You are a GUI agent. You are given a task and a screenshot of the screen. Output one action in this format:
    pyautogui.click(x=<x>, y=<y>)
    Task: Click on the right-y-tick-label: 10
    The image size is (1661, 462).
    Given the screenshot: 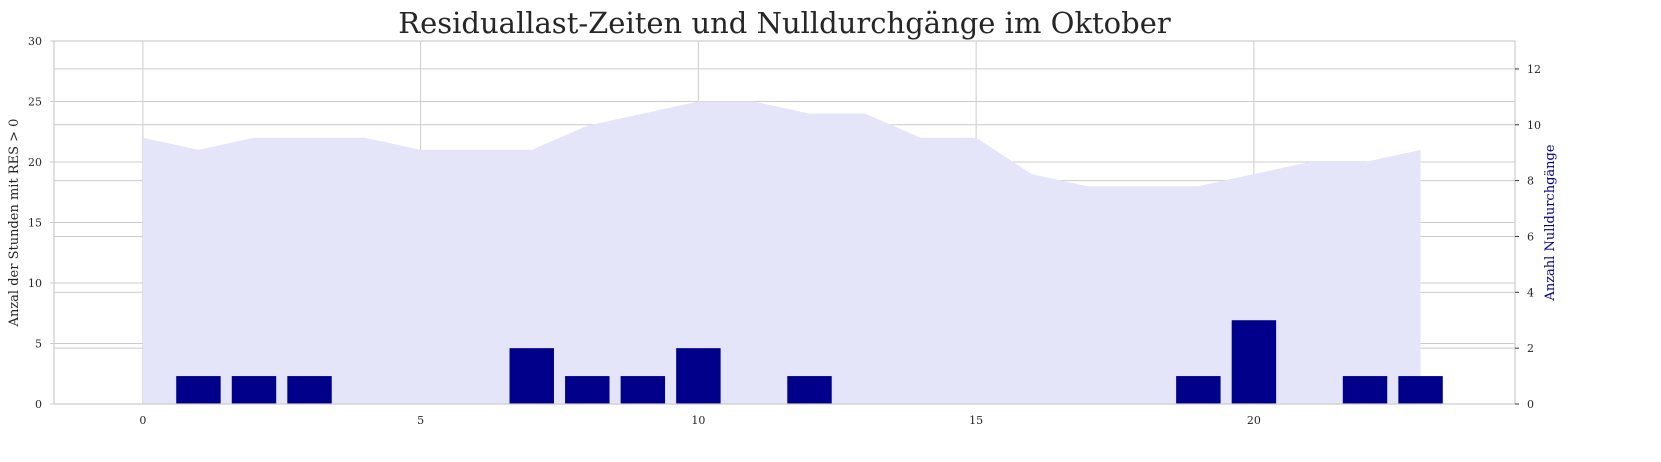 What is the action you would take?
    pyautogui.click(x=1534, y=125)
    